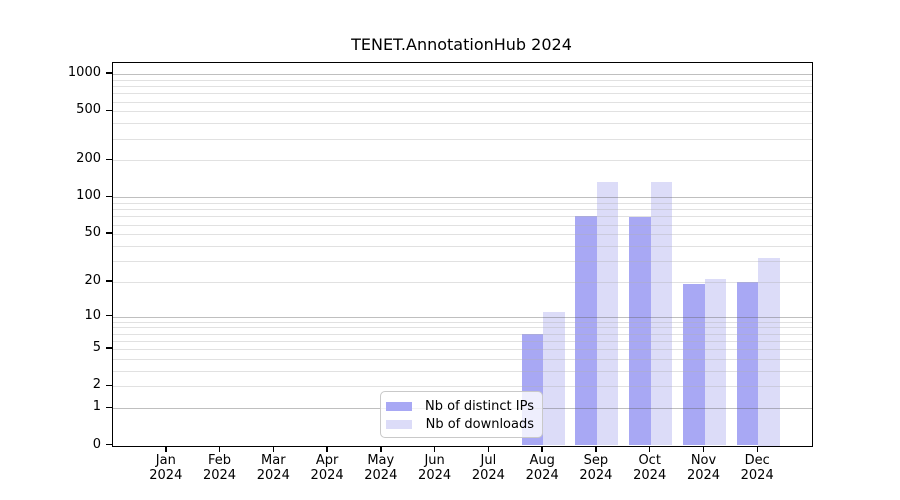 This screenshot has height=500, width=900. I want to click on x-tick-label: Dec 2024, so click(757, 468).